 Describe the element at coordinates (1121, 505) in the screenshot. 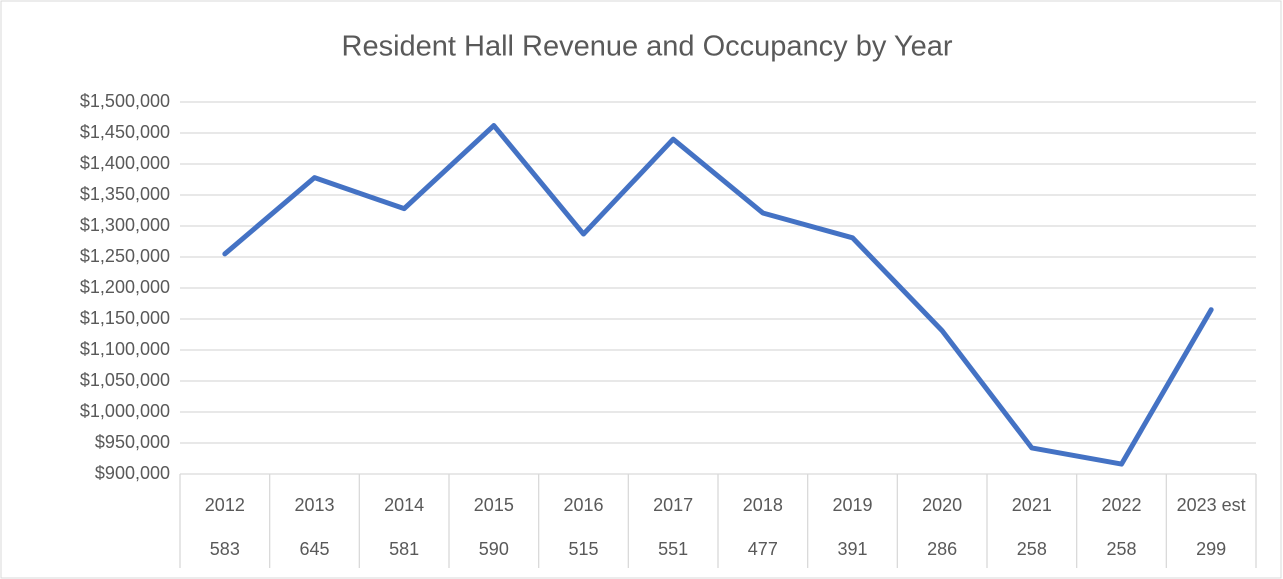

I see `x-tick-label: 2022` at that location.